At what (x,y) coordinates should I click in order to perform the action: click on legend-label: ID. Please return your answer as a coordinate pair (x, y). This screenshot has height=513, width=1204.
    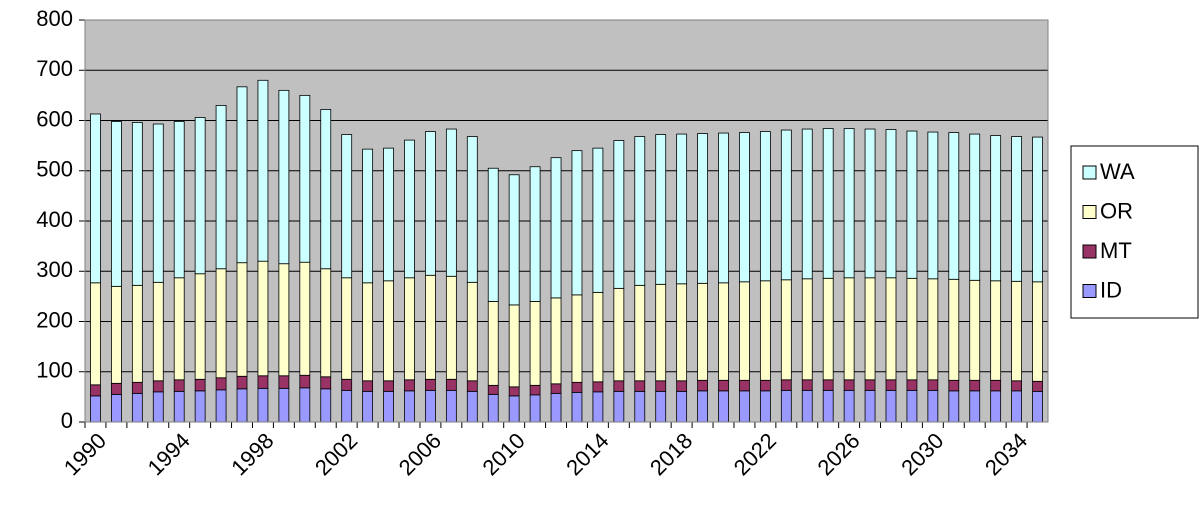
    Looking at the image, I should click on (1111, 289).